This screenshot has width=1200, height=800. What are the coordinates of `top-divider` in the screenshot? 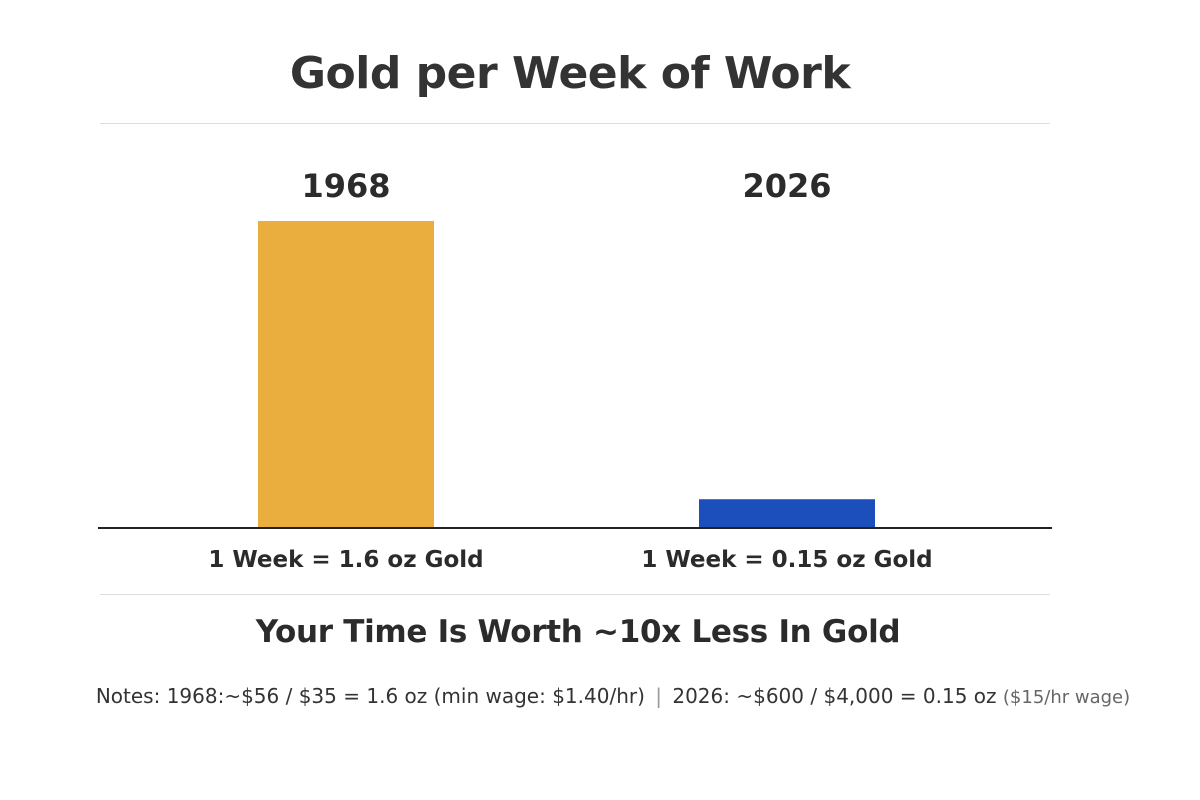 It's located at (575, 123).